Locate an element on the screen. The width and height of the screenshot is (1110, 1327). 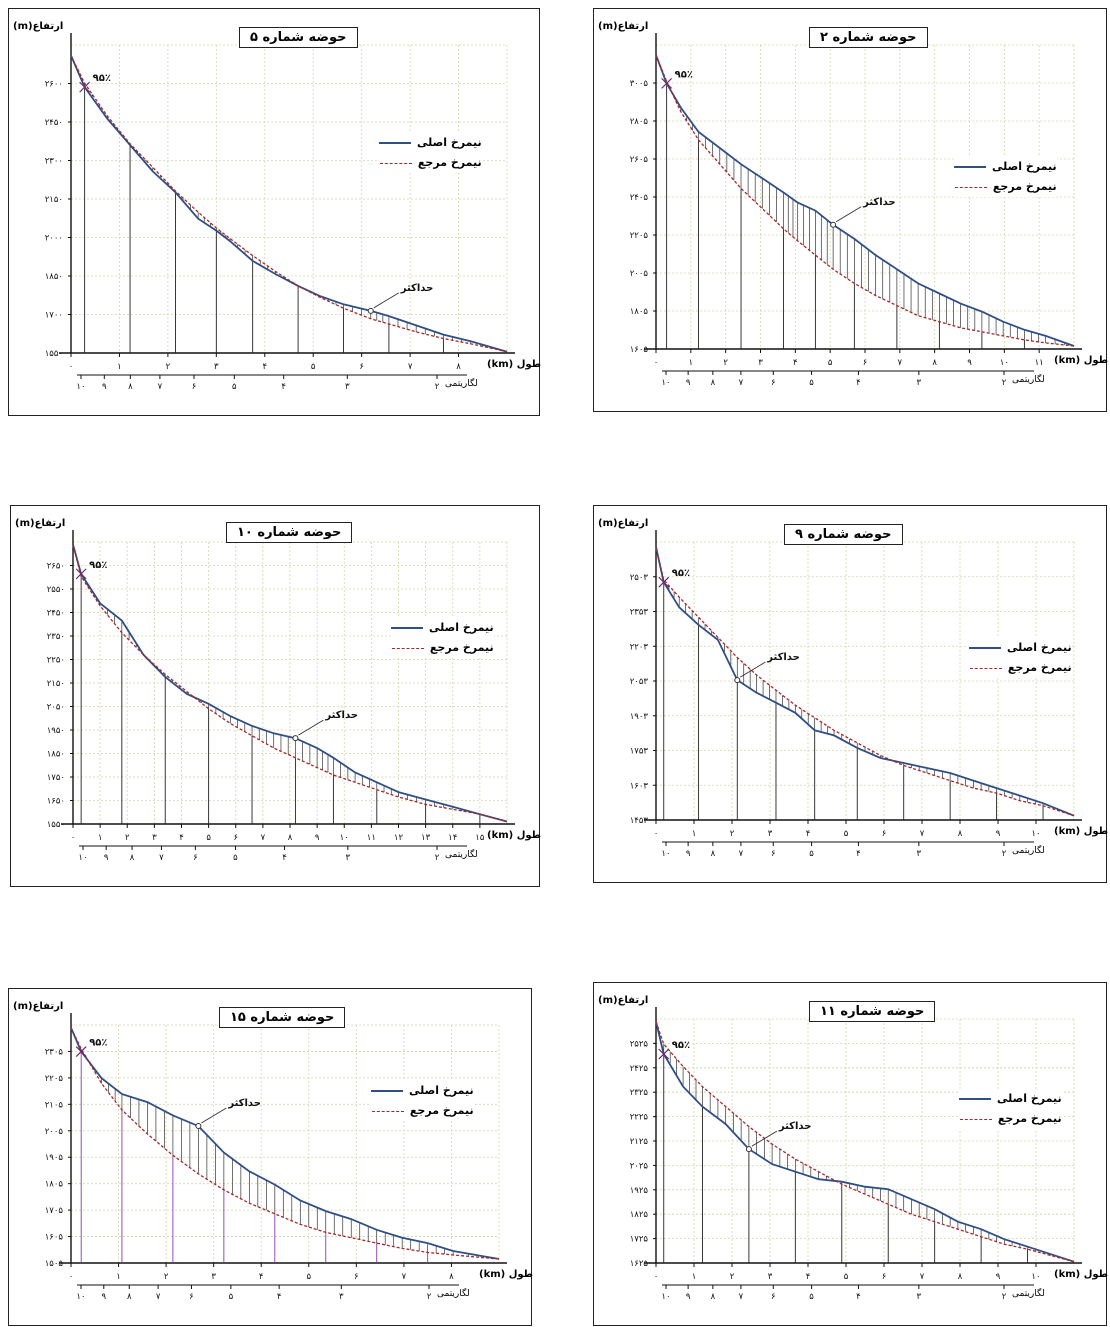
y-tick-label: ۲۴۵۰ is located at coordinates (54, 123).